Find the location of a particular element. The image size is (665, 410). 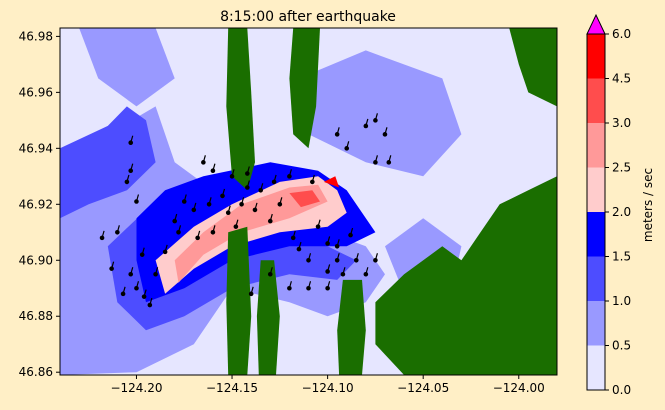

x-tick-label-4: −124.00 is located at coordinates (519, 388).